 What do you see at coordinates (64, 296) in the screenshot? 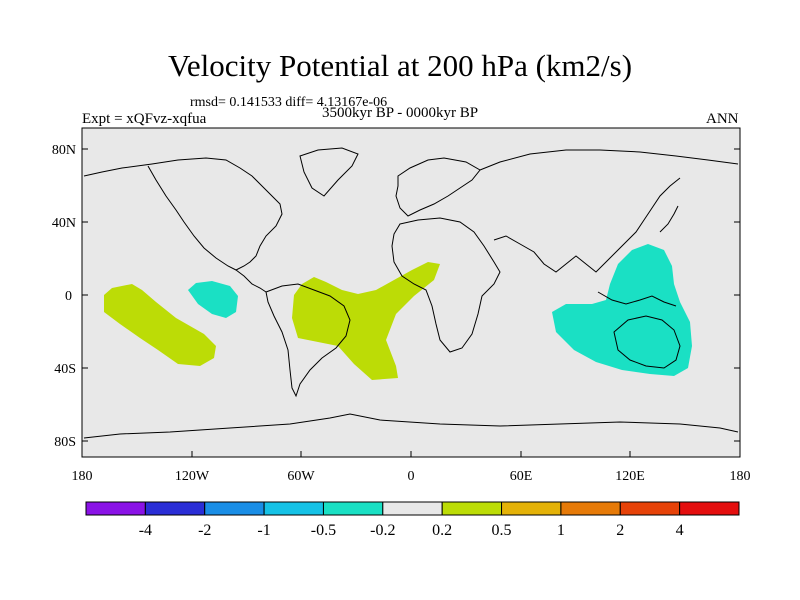
I see `lat-tick-labels: 80N 40N 0 40S 80S` at bounding box center [64, 296].